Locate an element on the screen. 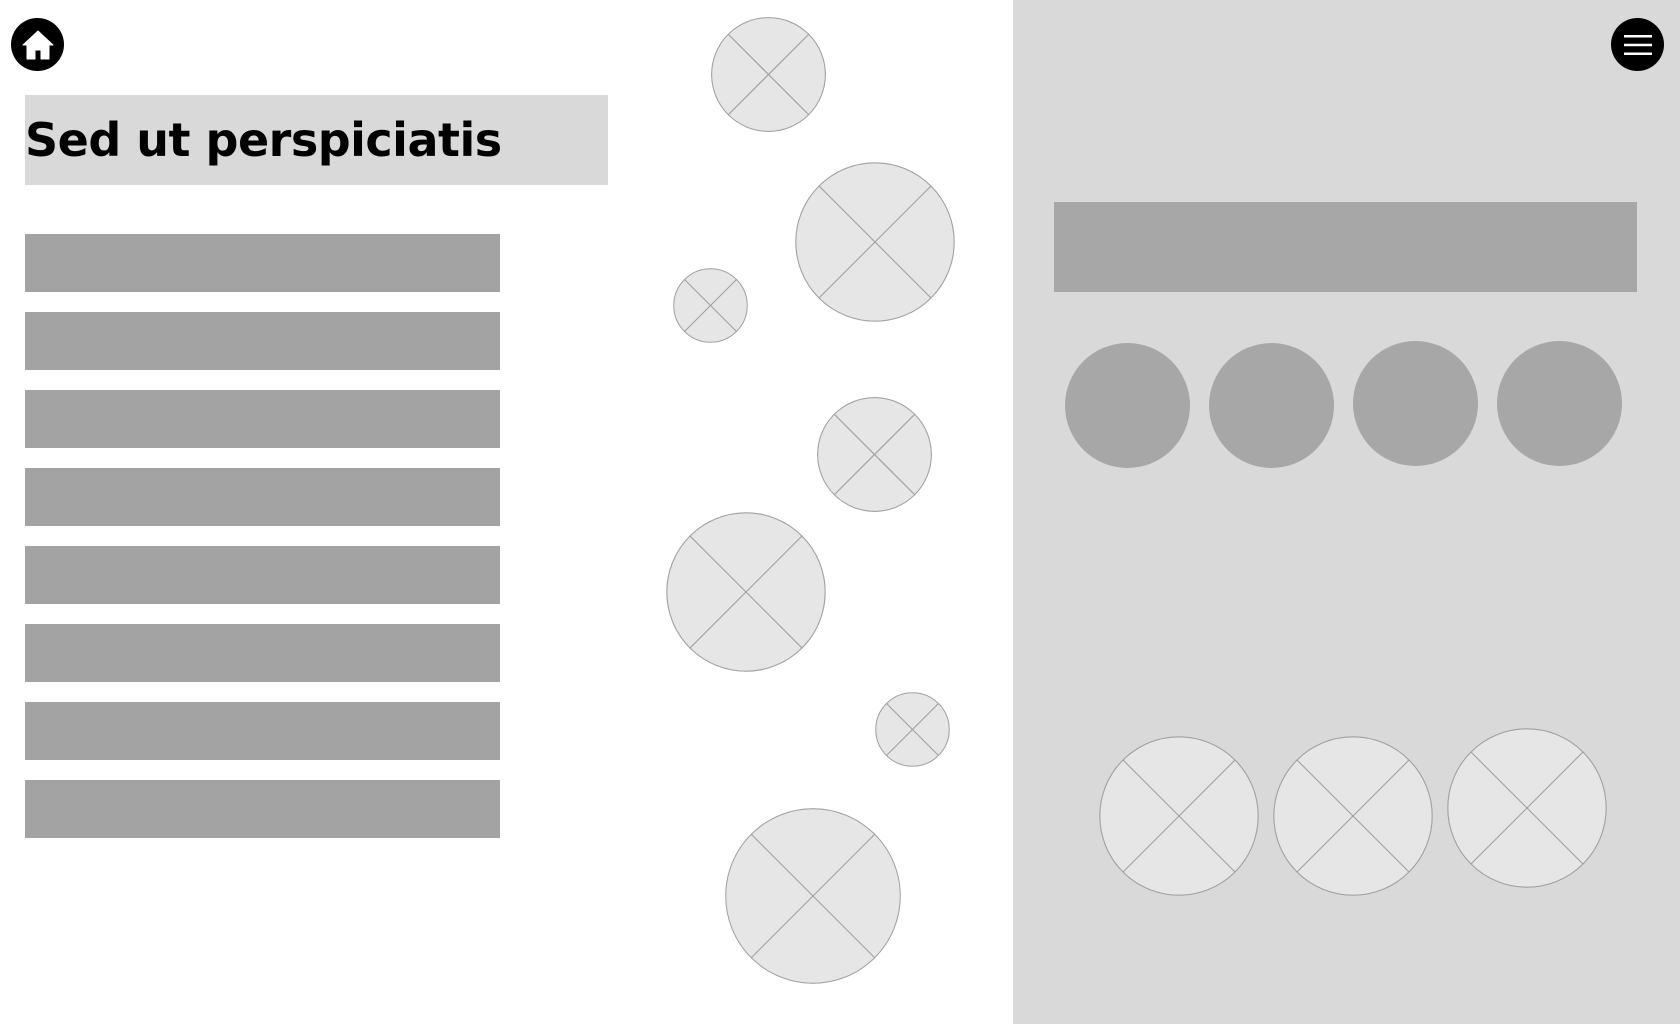 This screenshot has width=1680, height=1024. hamburger-menu-icon is located at coordinates (1637, 44).